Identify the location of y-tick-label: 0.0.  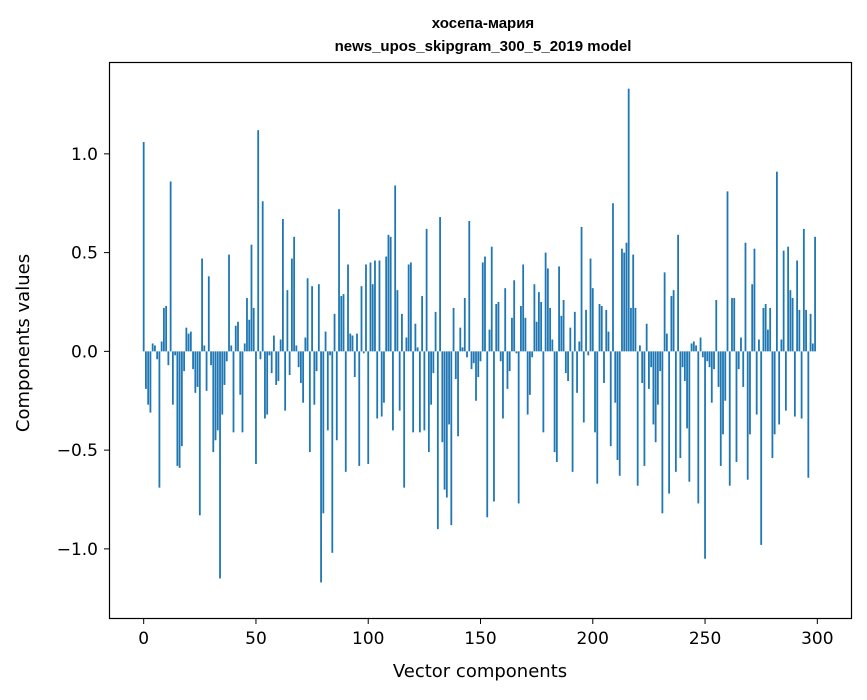
(84, 352).